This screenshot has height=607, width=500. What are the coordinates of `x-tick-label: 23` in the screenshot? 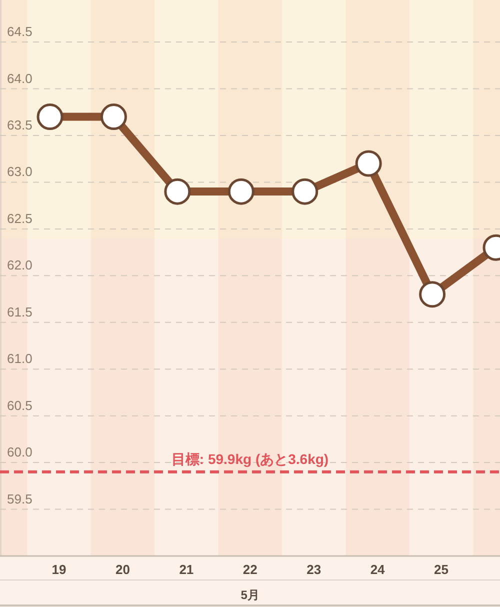 It's located at (314, 569).